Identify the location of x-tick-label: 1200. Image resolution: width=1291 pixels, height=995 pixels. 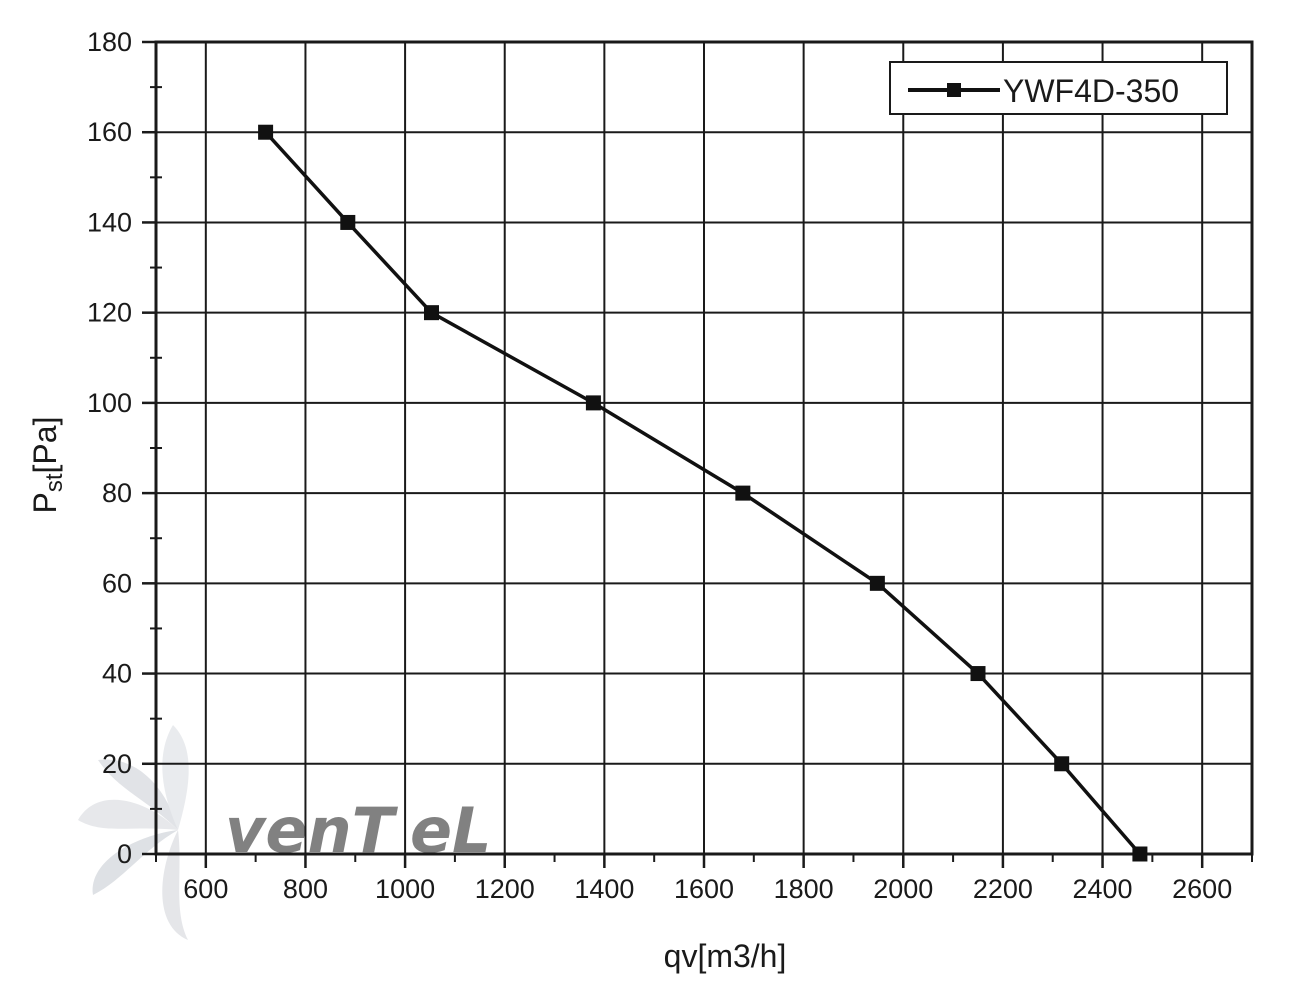
(505, 889).